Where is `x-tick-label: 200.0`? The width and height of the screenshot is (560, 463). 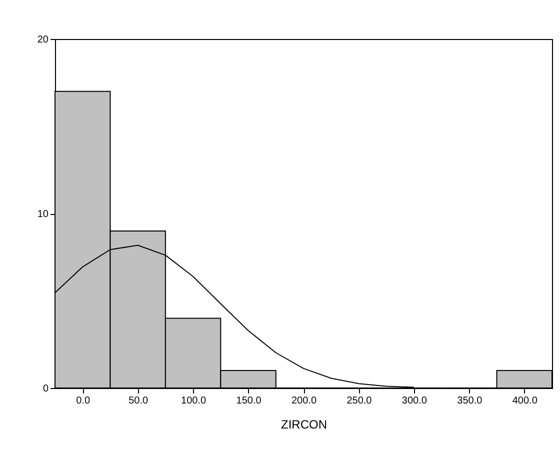 x-tick-label: 200.0 is located at coordinates (304, 401).